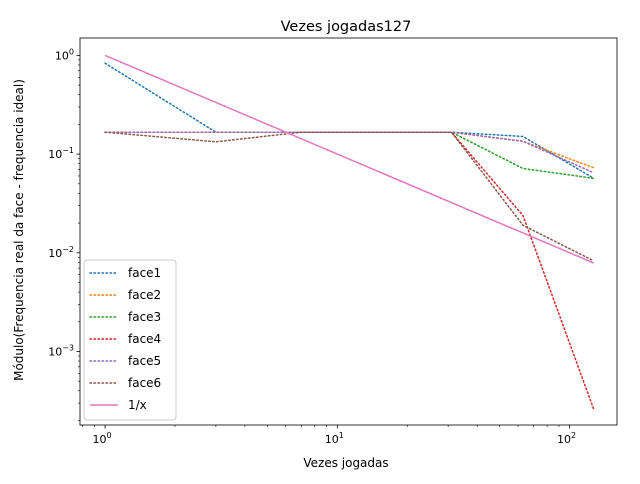 Image resolution: width=640 pixels, height=484 pixels. I want to click on legend-label-7: 1/x, so click(137, 405).